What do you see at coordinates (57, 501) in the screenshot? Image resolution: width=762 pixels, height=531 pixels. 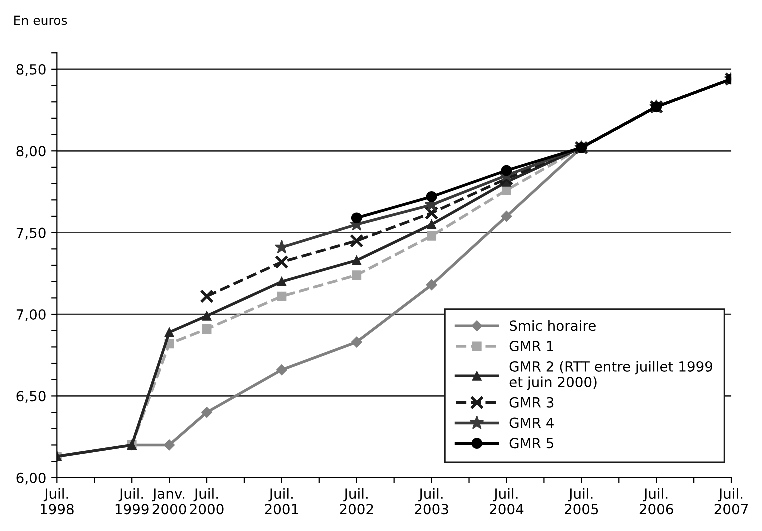 I see `x-tick-label: Juil. 1998` at bounding box center [57, 501].